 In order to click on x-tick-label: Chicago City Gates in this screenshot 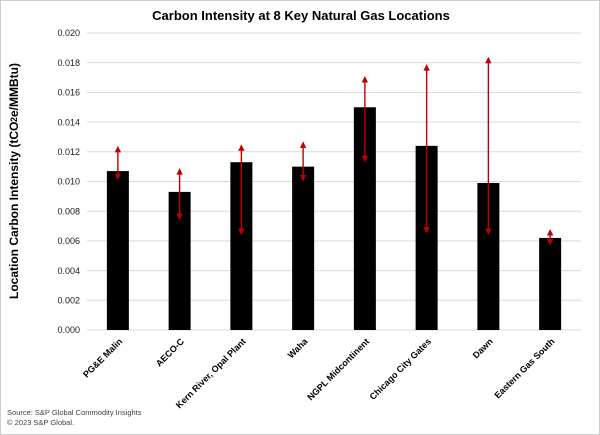, I will do `click(400, 368)`.